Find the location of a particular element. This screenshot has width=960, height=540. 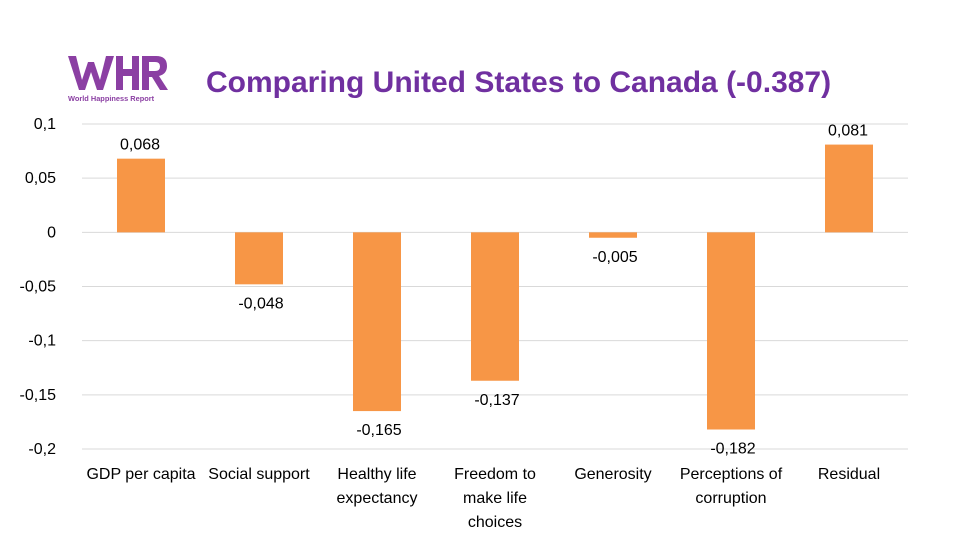

category-label: Generosity is located at coordinates (612, 474).